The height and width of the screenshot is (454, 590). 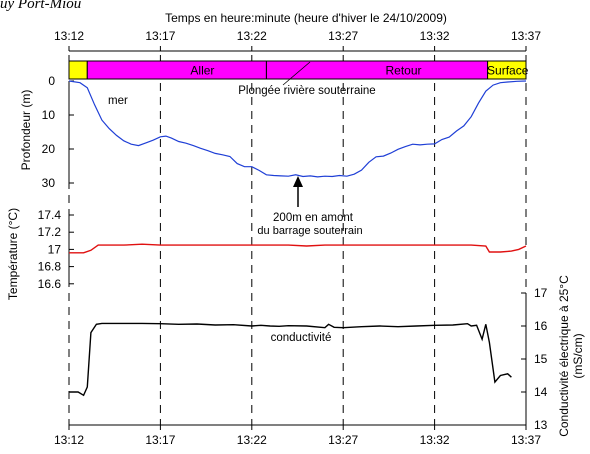 I want to click on phase-label: Surface, so click(x=508, y=71).